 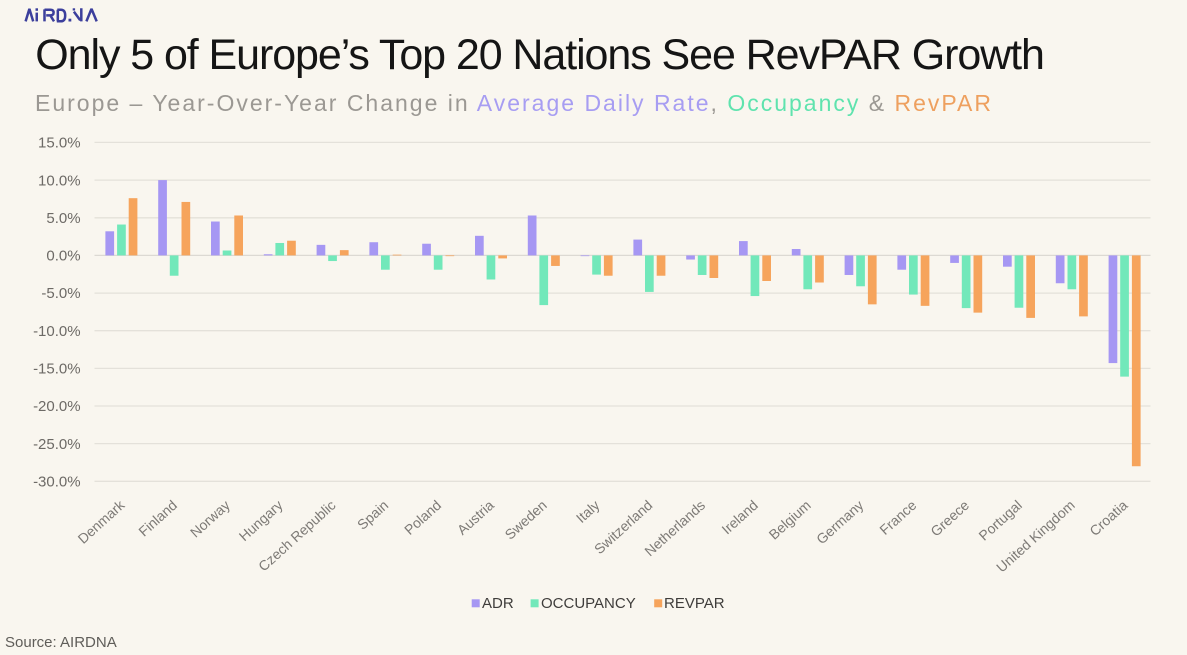 I want to click on svg-text: -20.0%, so click(x=57, y=406).